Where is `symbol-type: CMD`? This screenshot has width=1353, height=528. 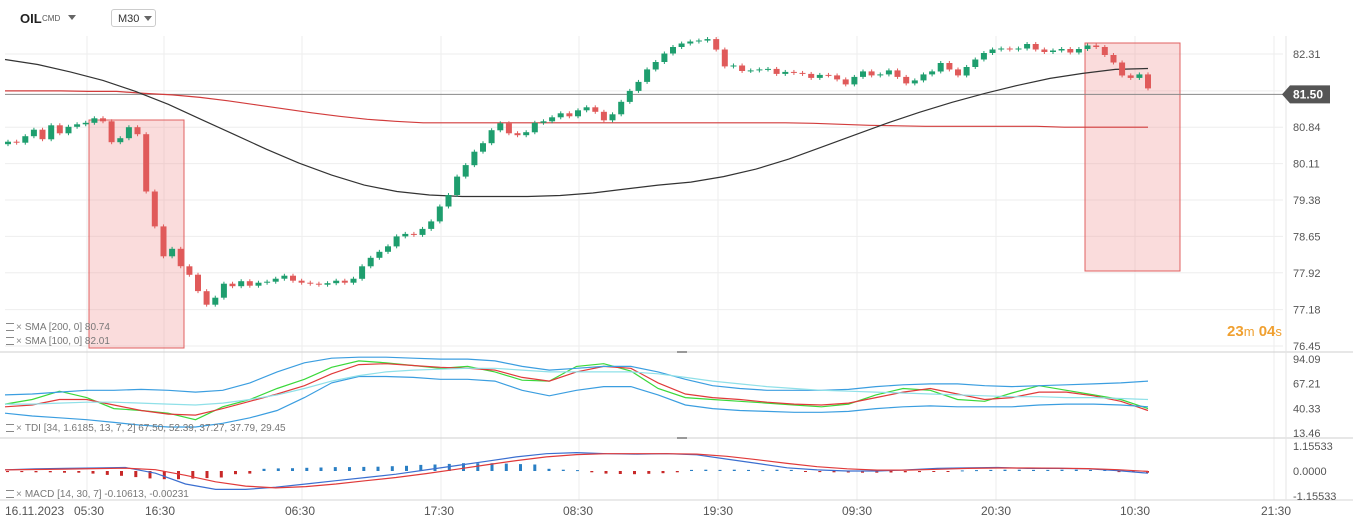
symbol-type: CMD is located at coordinates (51, 18).